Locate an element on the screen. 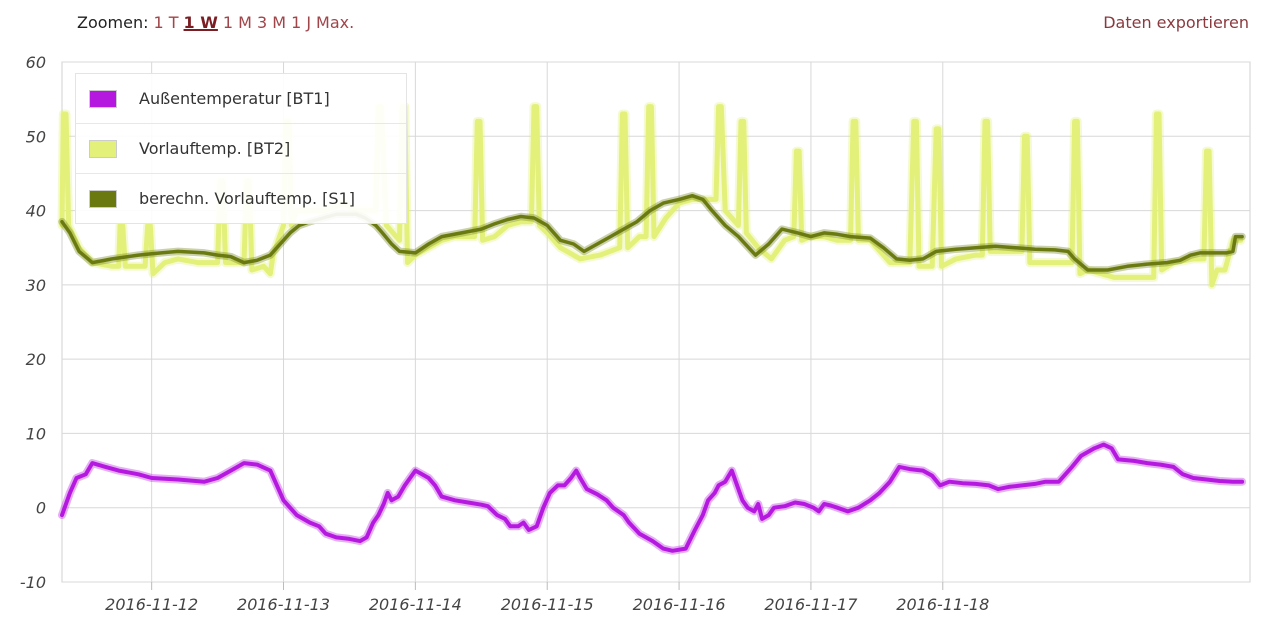 The image size is (1280, 624). y-axis: 60 50 40 30 20 10 0 -10 is located at coordinates (33, 322).